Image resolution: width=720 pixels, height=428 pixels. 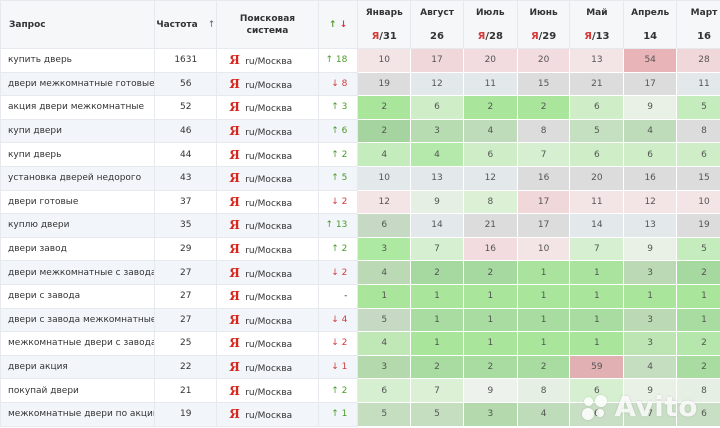 What do you see at coordinates (186, 154) in the screenshot?
I see `frequency-cell: 44` at bounding box center [186, 154].